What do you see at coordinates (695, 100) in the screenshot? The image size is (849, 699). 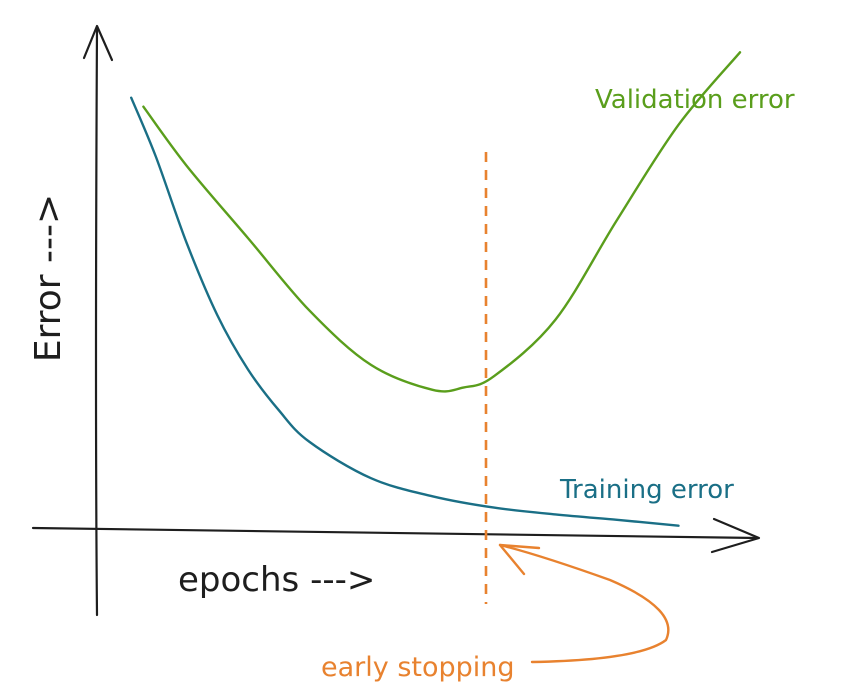 I see `series-label-validation-error: Validation error` at bounding box center [695, 100].